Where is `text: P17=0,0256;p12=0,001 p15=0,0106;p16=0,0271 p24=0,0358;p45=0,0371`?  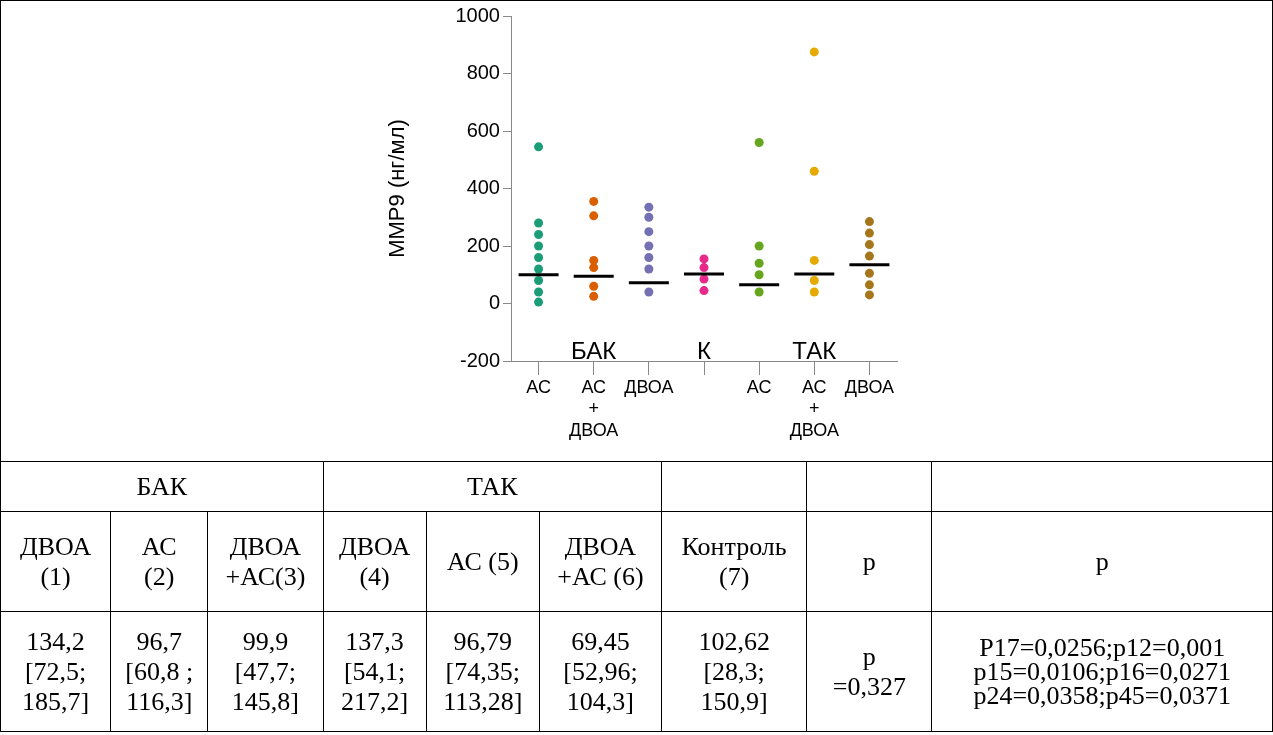 text: P17=0,0256;p12=0,001 p15=0,0106;p16=0,0271 p24=0,0358;p45=0,0371 is located at coordinates (1102, 671).